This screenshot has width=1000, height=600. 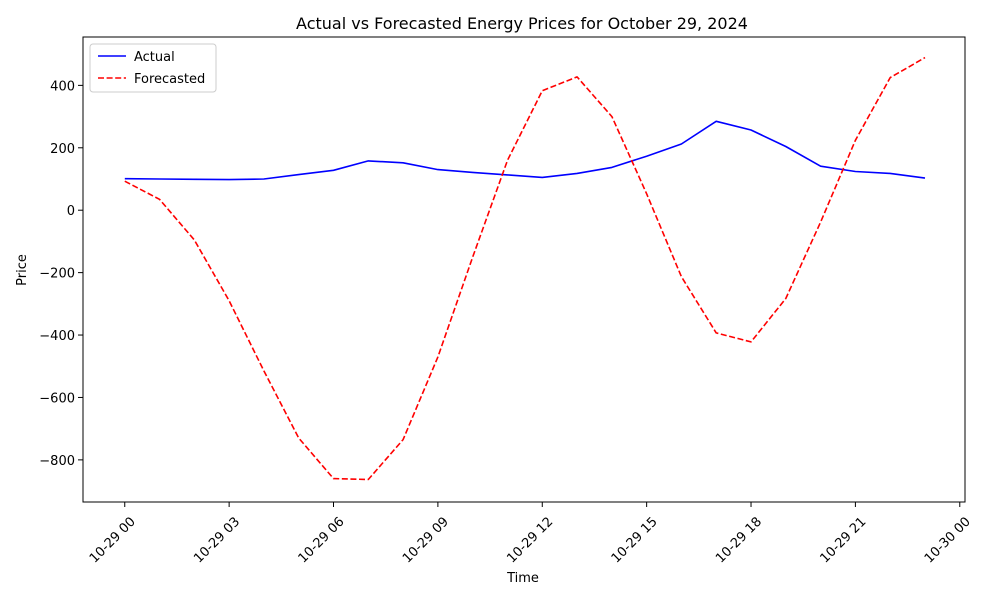 I want to click on x-axis-label: Time, so click(x=522, y=578).